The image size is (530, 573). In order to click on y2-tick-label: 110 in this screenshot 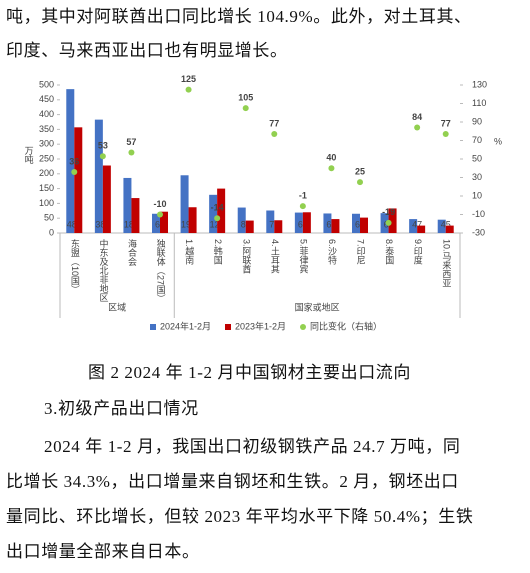, I will do `click(479, 103)`.